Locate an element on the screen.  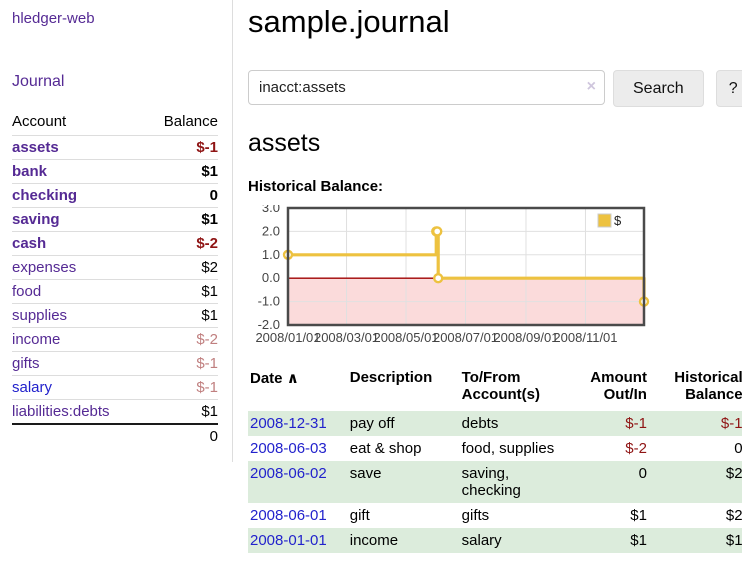
sidebar-item-journal: Journal is located at coordinates (38, 81).